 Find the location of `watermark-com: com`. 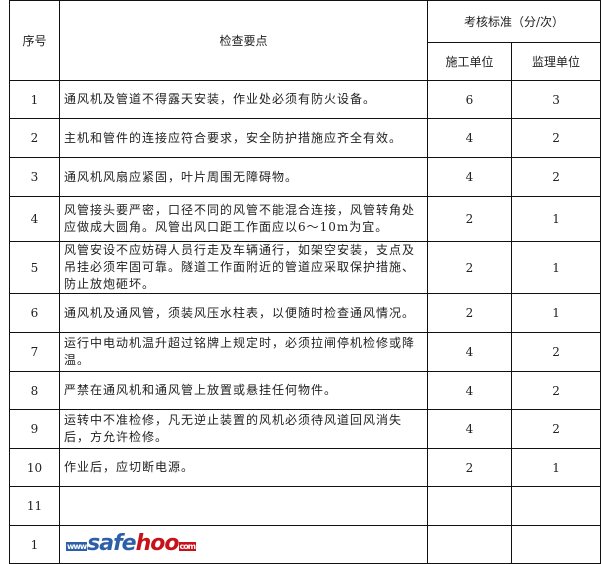

watermark-com: com is located at coordinates (187, 546).